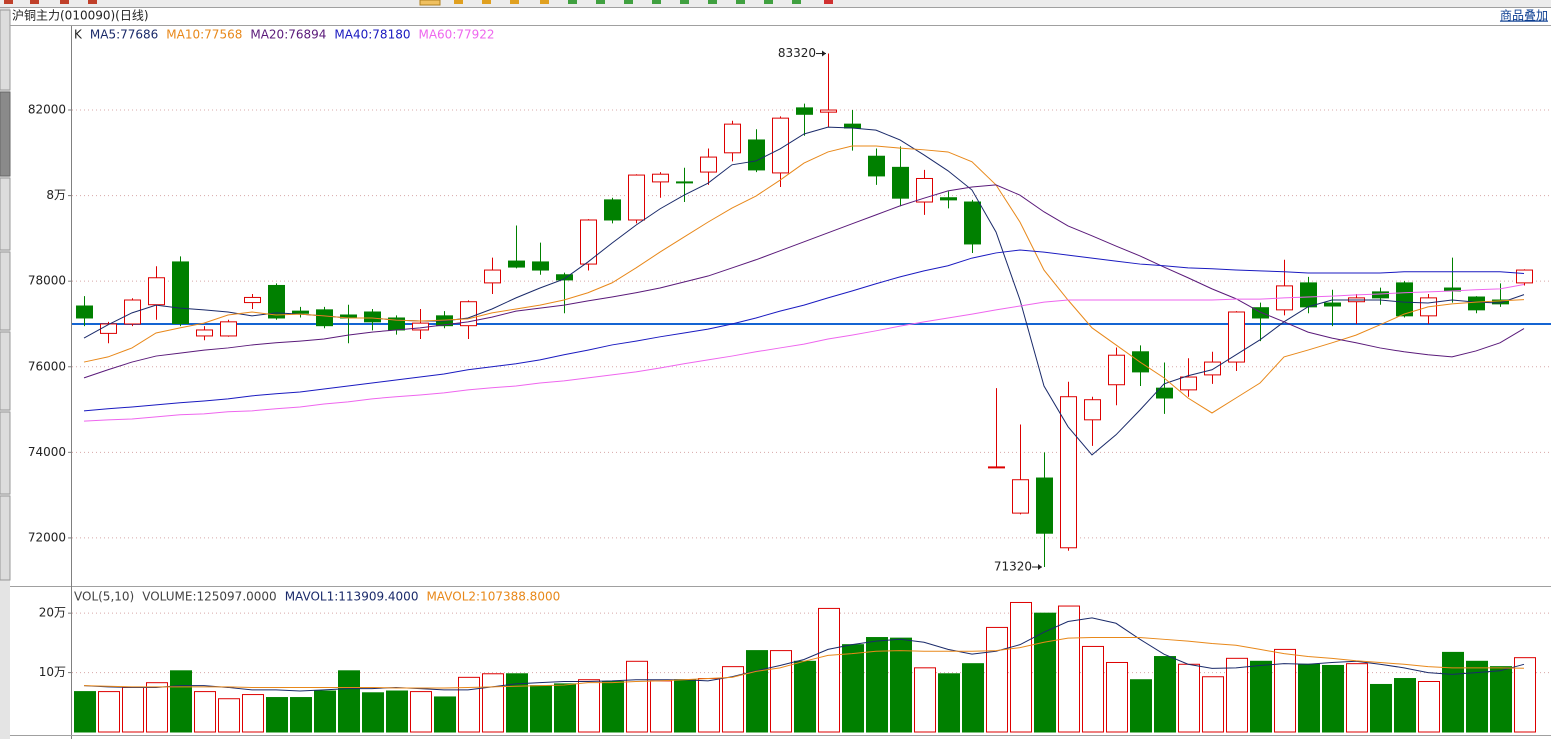 This screenshot has height=739, width=1551. Describe the element at coordinates (797, 53) in the screenshot. I see `extreme-label: 83320` at that location.